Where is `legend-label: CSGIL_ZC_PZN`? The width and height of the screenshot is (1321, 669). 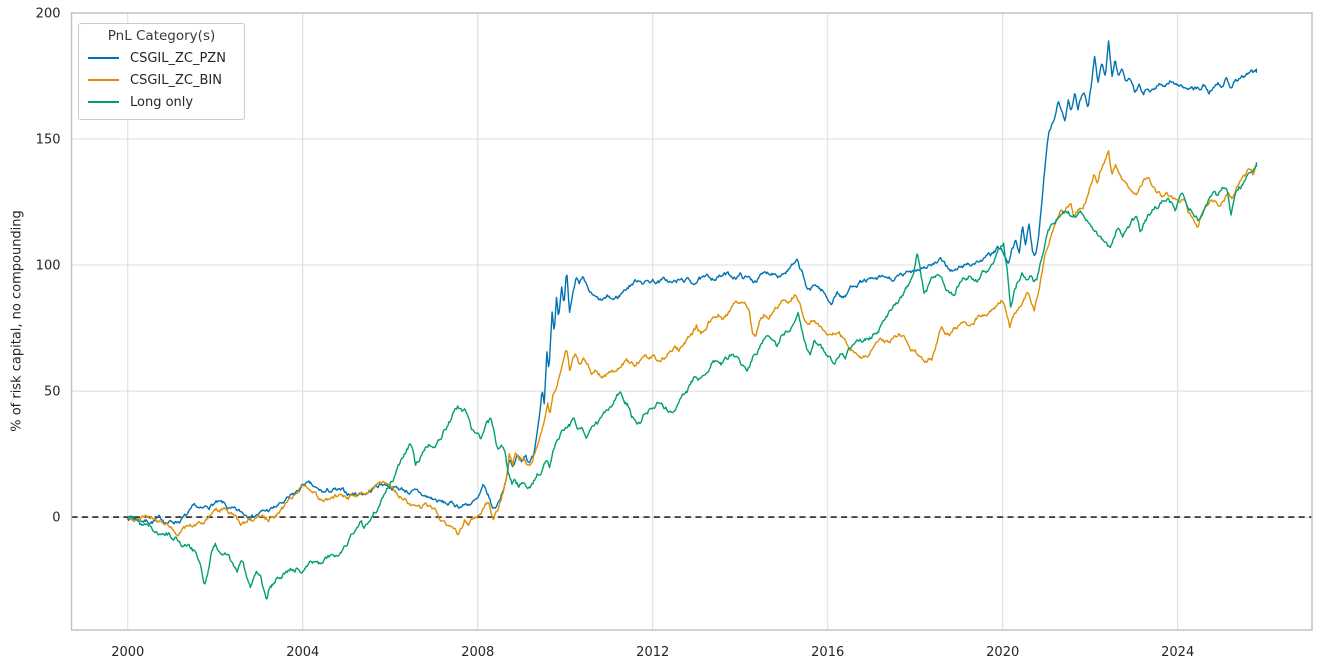 legend-label: CSGIL_ZC_PZN is located at coordinates (178, 58).